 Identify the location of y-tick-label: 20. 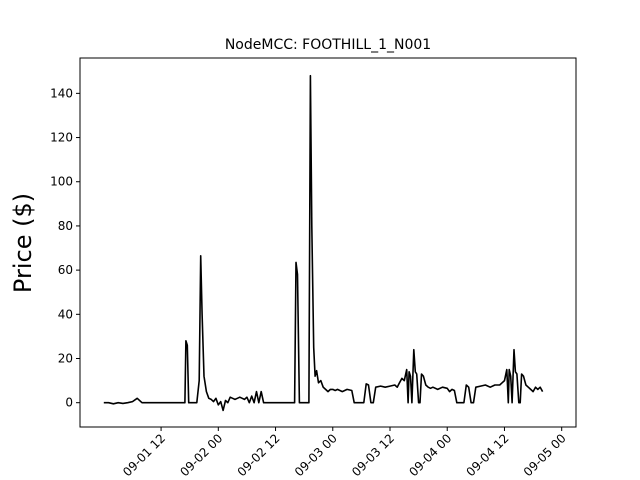
(65, 359).